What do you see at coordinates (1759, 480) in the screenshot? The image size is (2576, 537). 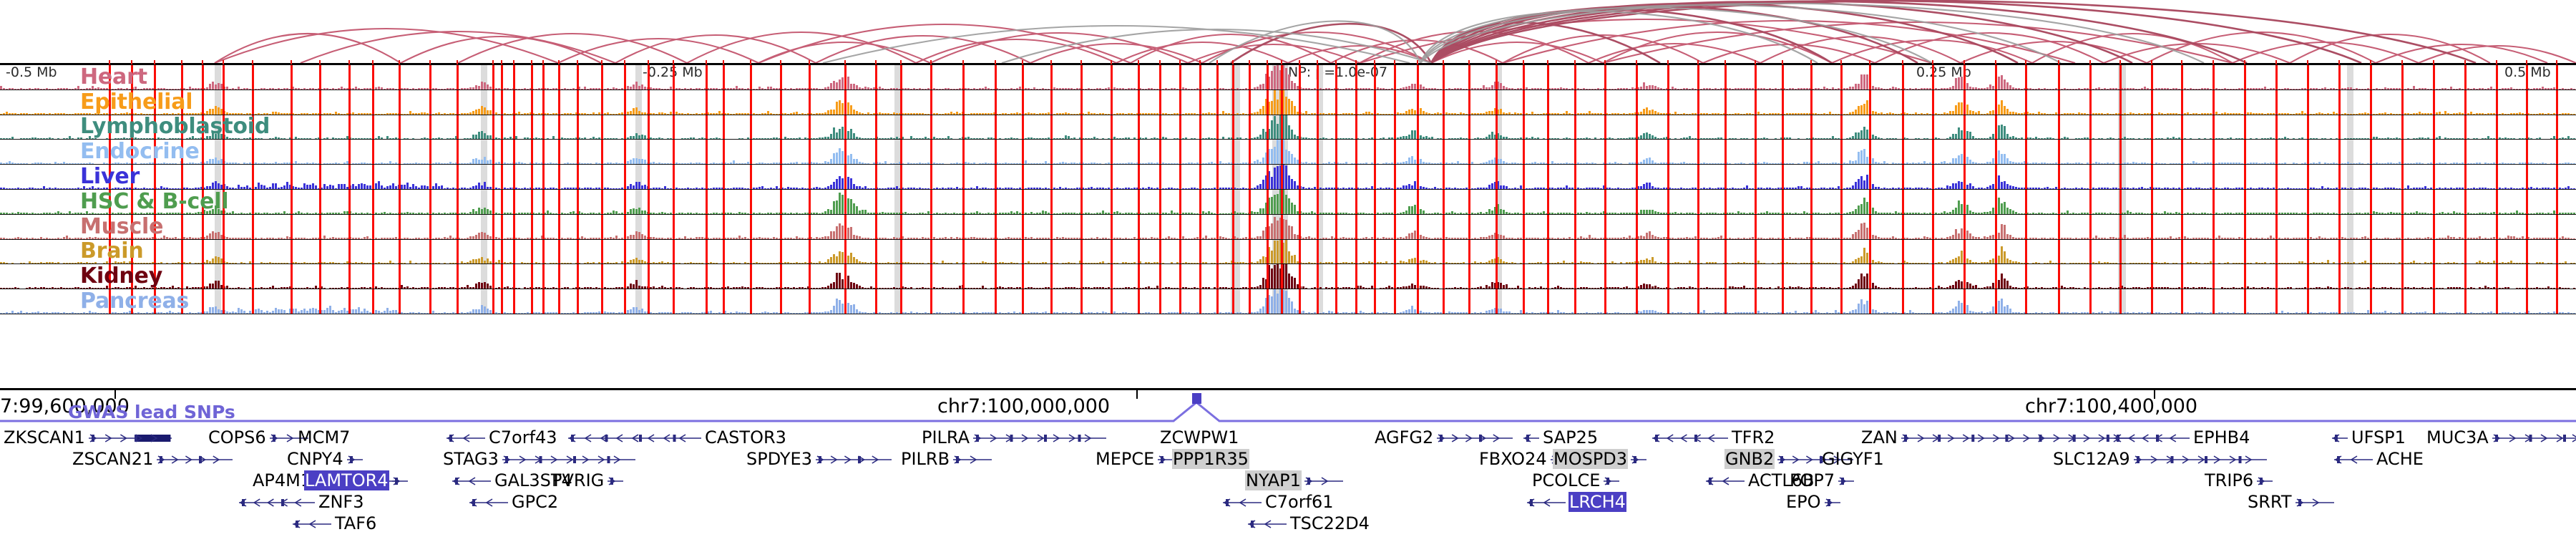 I see `gene-actl6b: ACTL6B` at bounding box center [1759, 480].